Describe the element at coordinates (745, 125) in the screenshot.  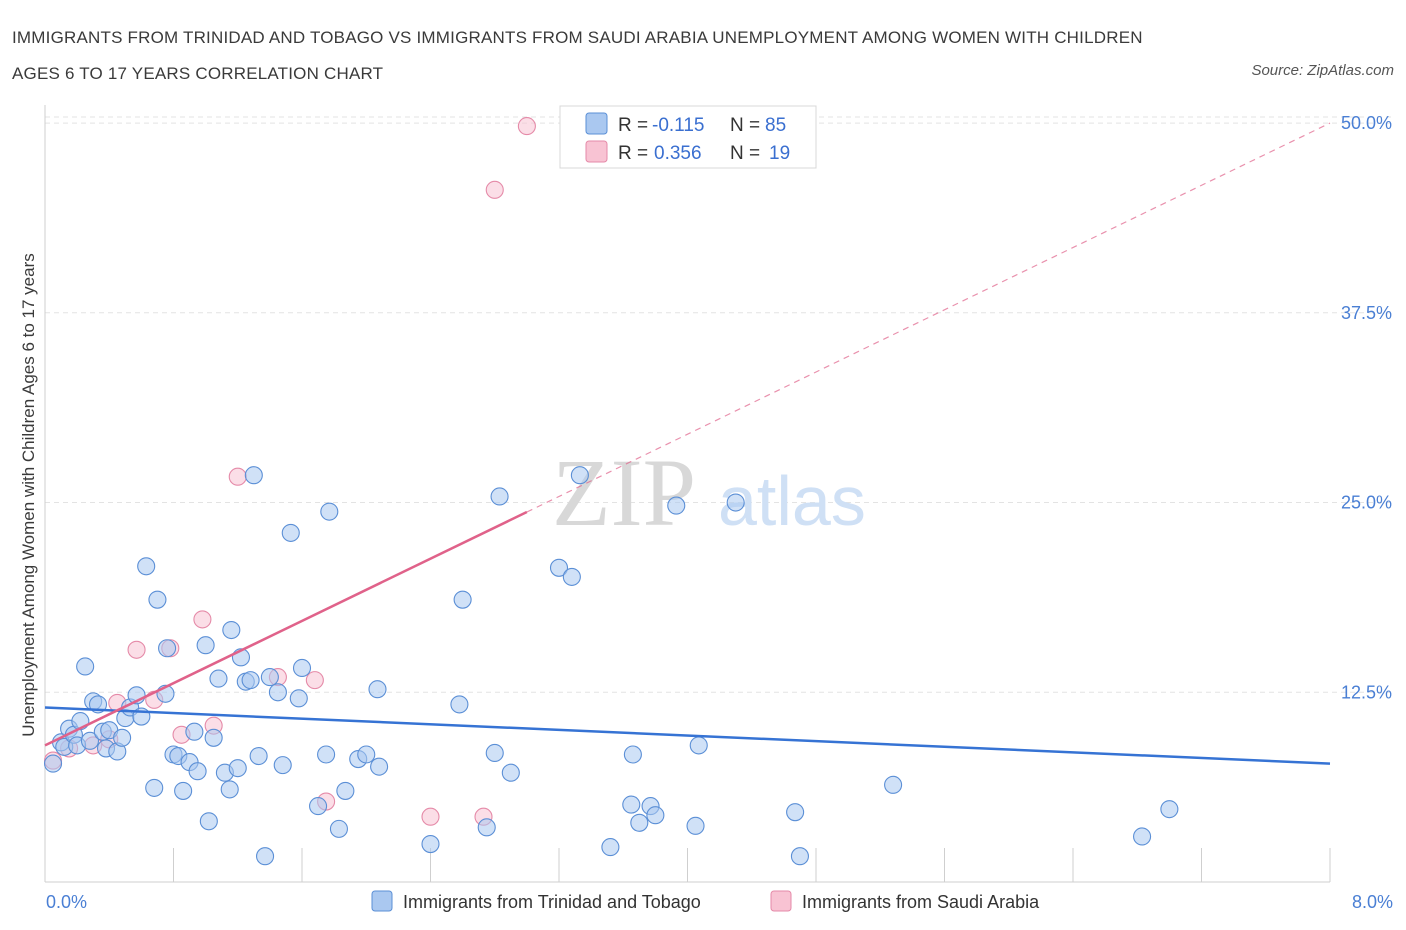
I see `legend-n-label-1: N =` at that location.